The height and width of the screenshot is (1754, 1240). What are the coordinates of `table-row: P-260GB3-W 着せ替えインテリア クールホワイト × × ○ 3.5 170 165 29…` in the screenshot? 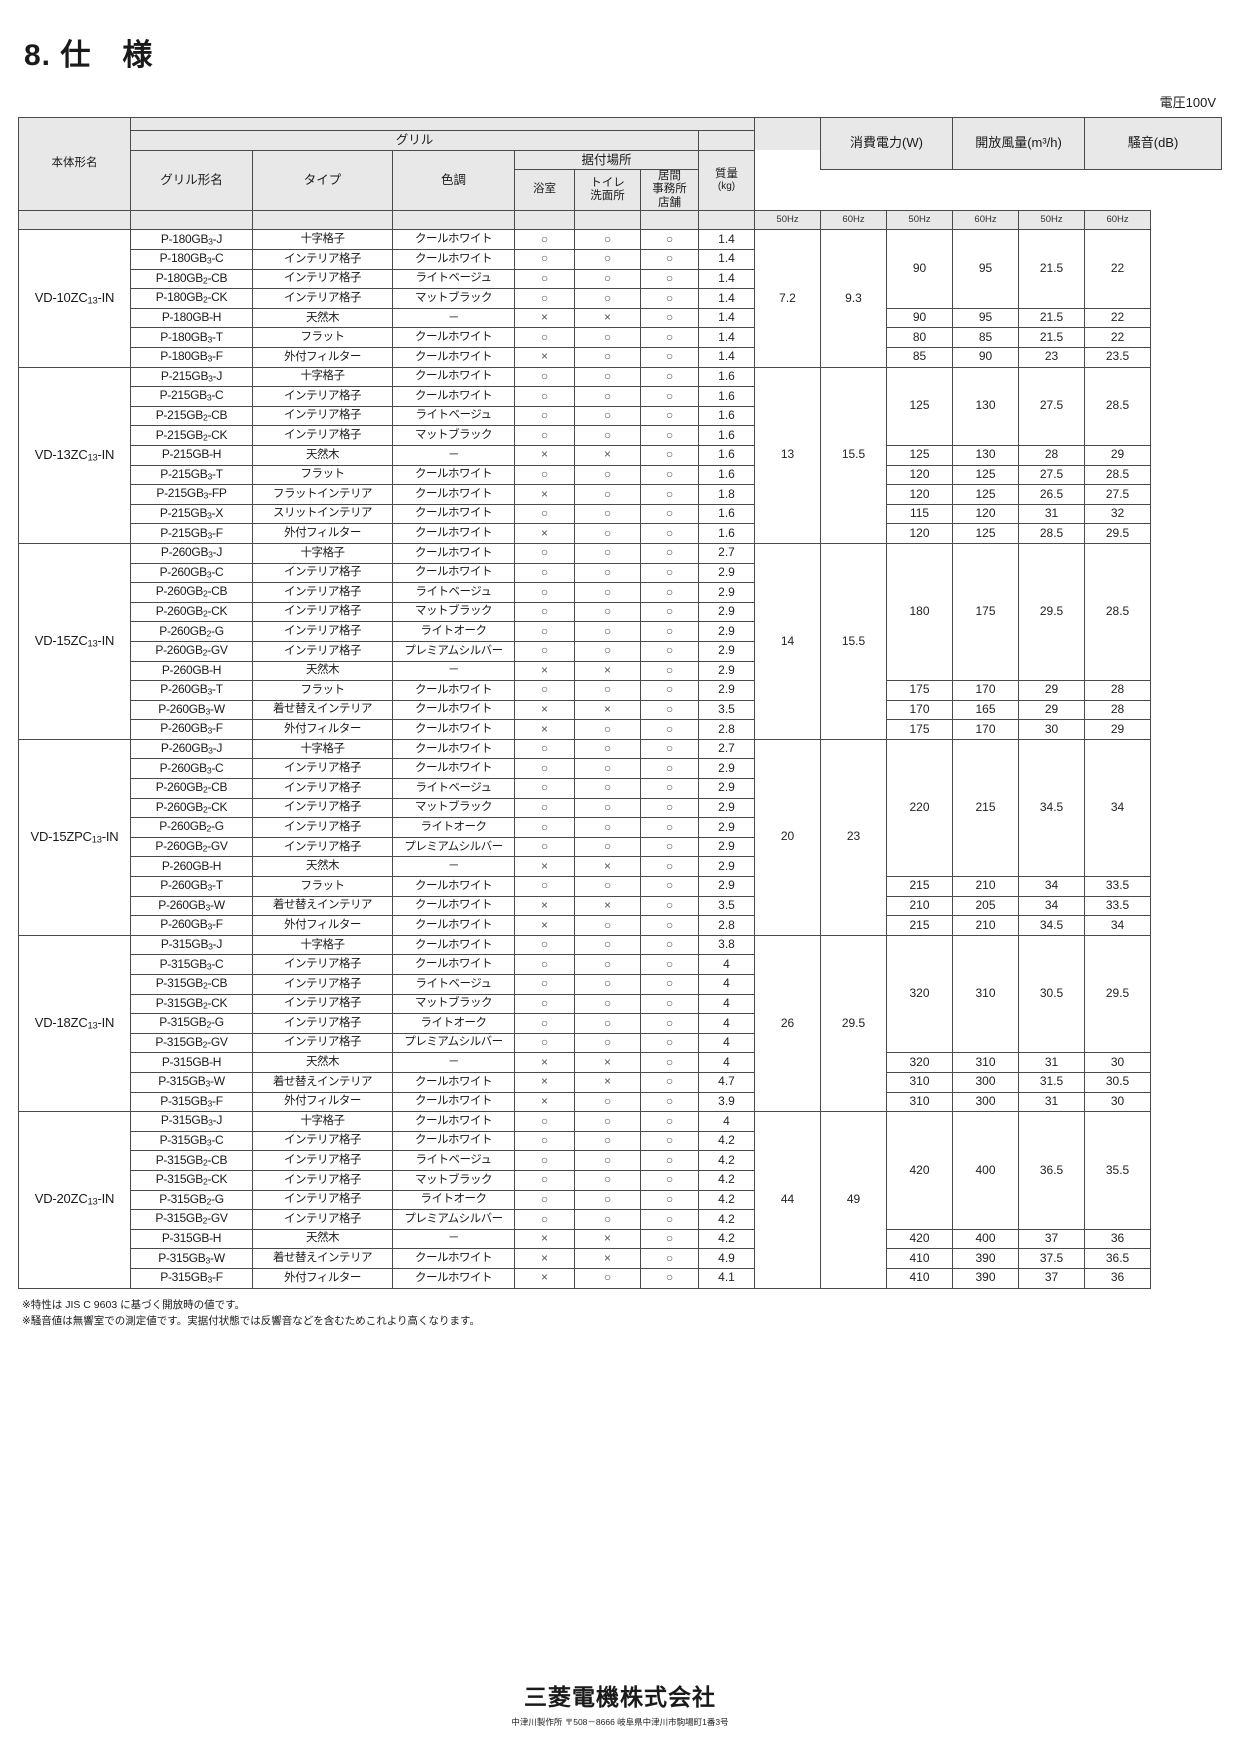 It's located at (620, 710).